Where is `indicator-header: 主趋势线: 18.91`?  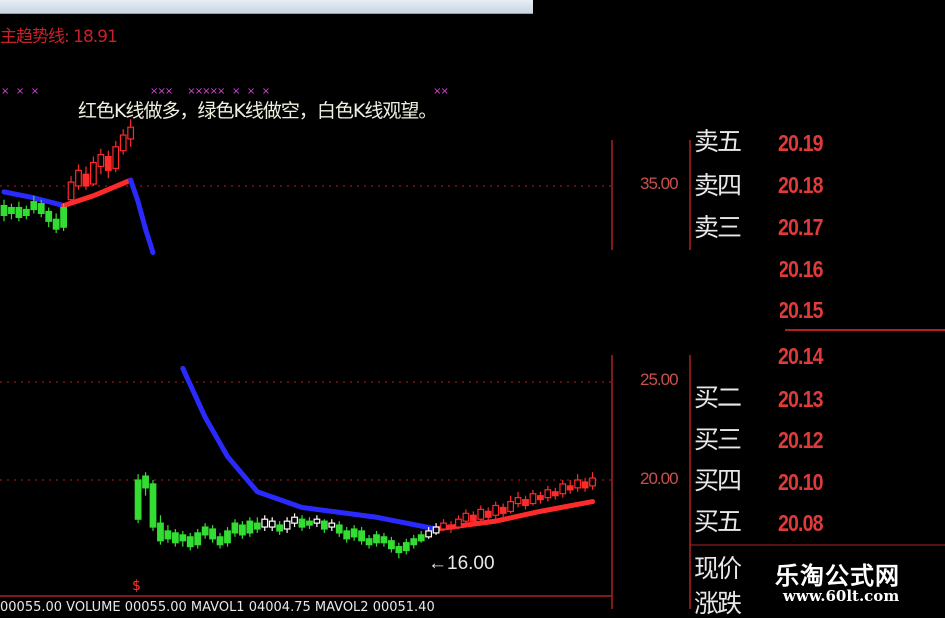 indicator-header: 主趋势线: 18.91 is located at coordinates (59, 37).